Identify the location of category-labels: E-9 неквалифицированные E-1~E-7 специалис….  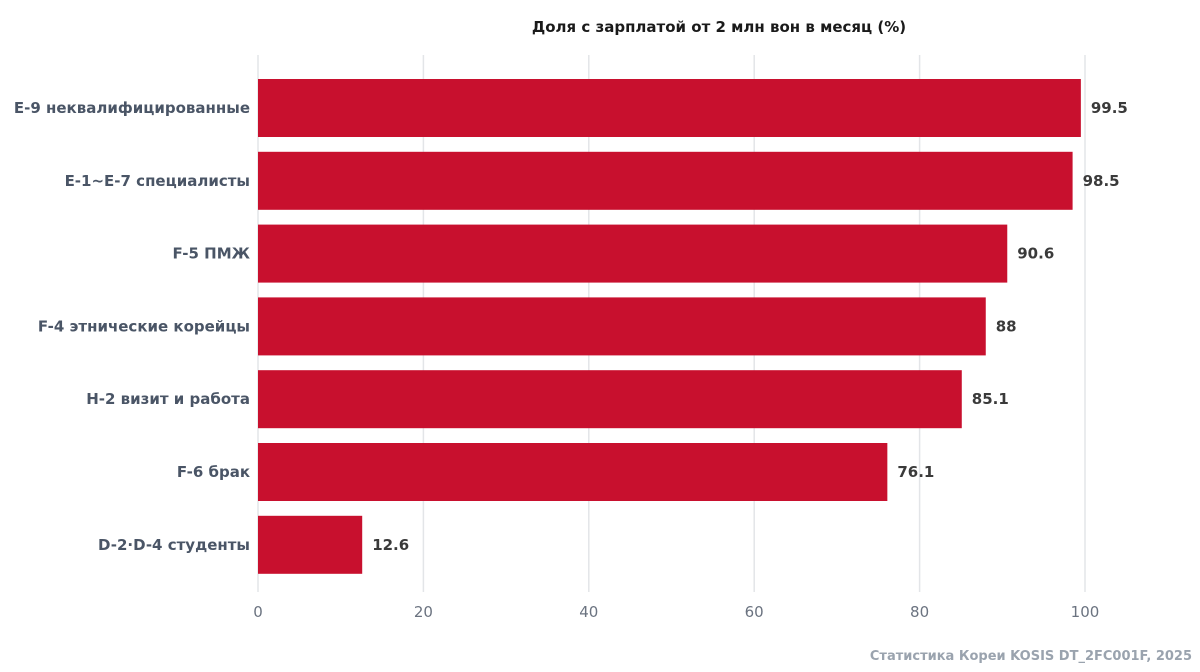
(132, 326).